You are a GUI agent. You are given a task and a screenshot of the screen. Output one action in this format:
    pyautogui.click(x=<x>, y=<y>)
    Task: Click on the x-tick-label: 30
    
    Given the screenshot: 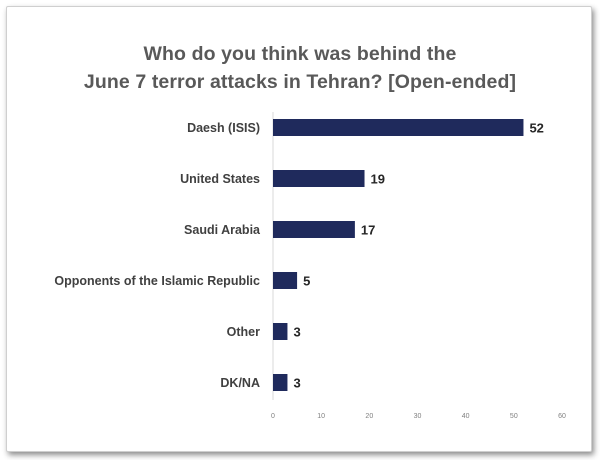 What is the action you would take?
    pyautogui.click(x=418, y=416)
    